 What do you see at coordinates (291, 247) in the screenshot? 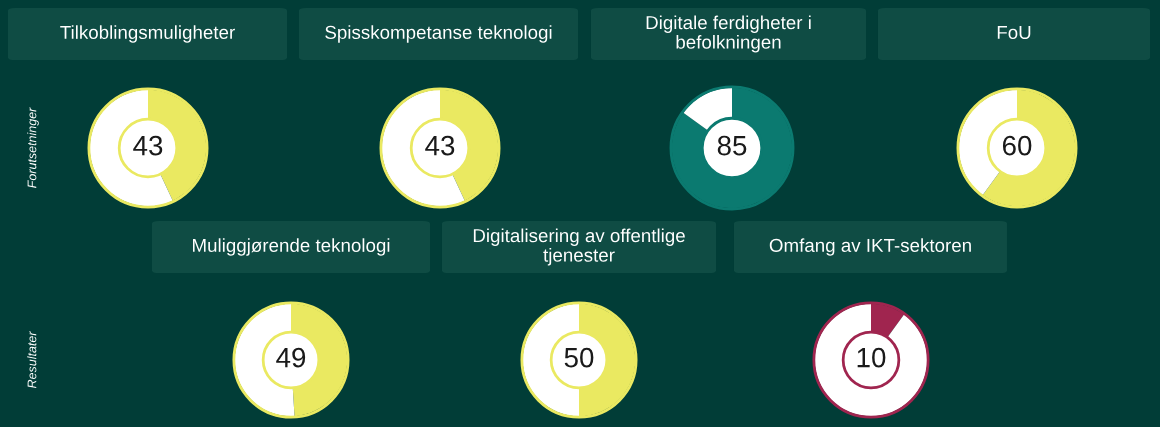
I see `chart-title: Muliggjørende teknologi` at bounding box center [291, 247].